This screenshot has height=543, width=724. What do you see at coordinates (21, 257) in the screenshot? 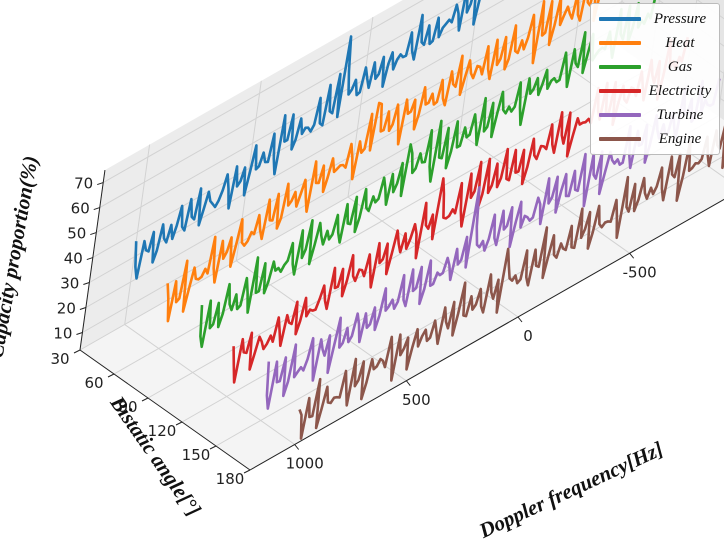
I see `z-axis-title: Capacity proportion(%)` at bounding box center [21, 257].